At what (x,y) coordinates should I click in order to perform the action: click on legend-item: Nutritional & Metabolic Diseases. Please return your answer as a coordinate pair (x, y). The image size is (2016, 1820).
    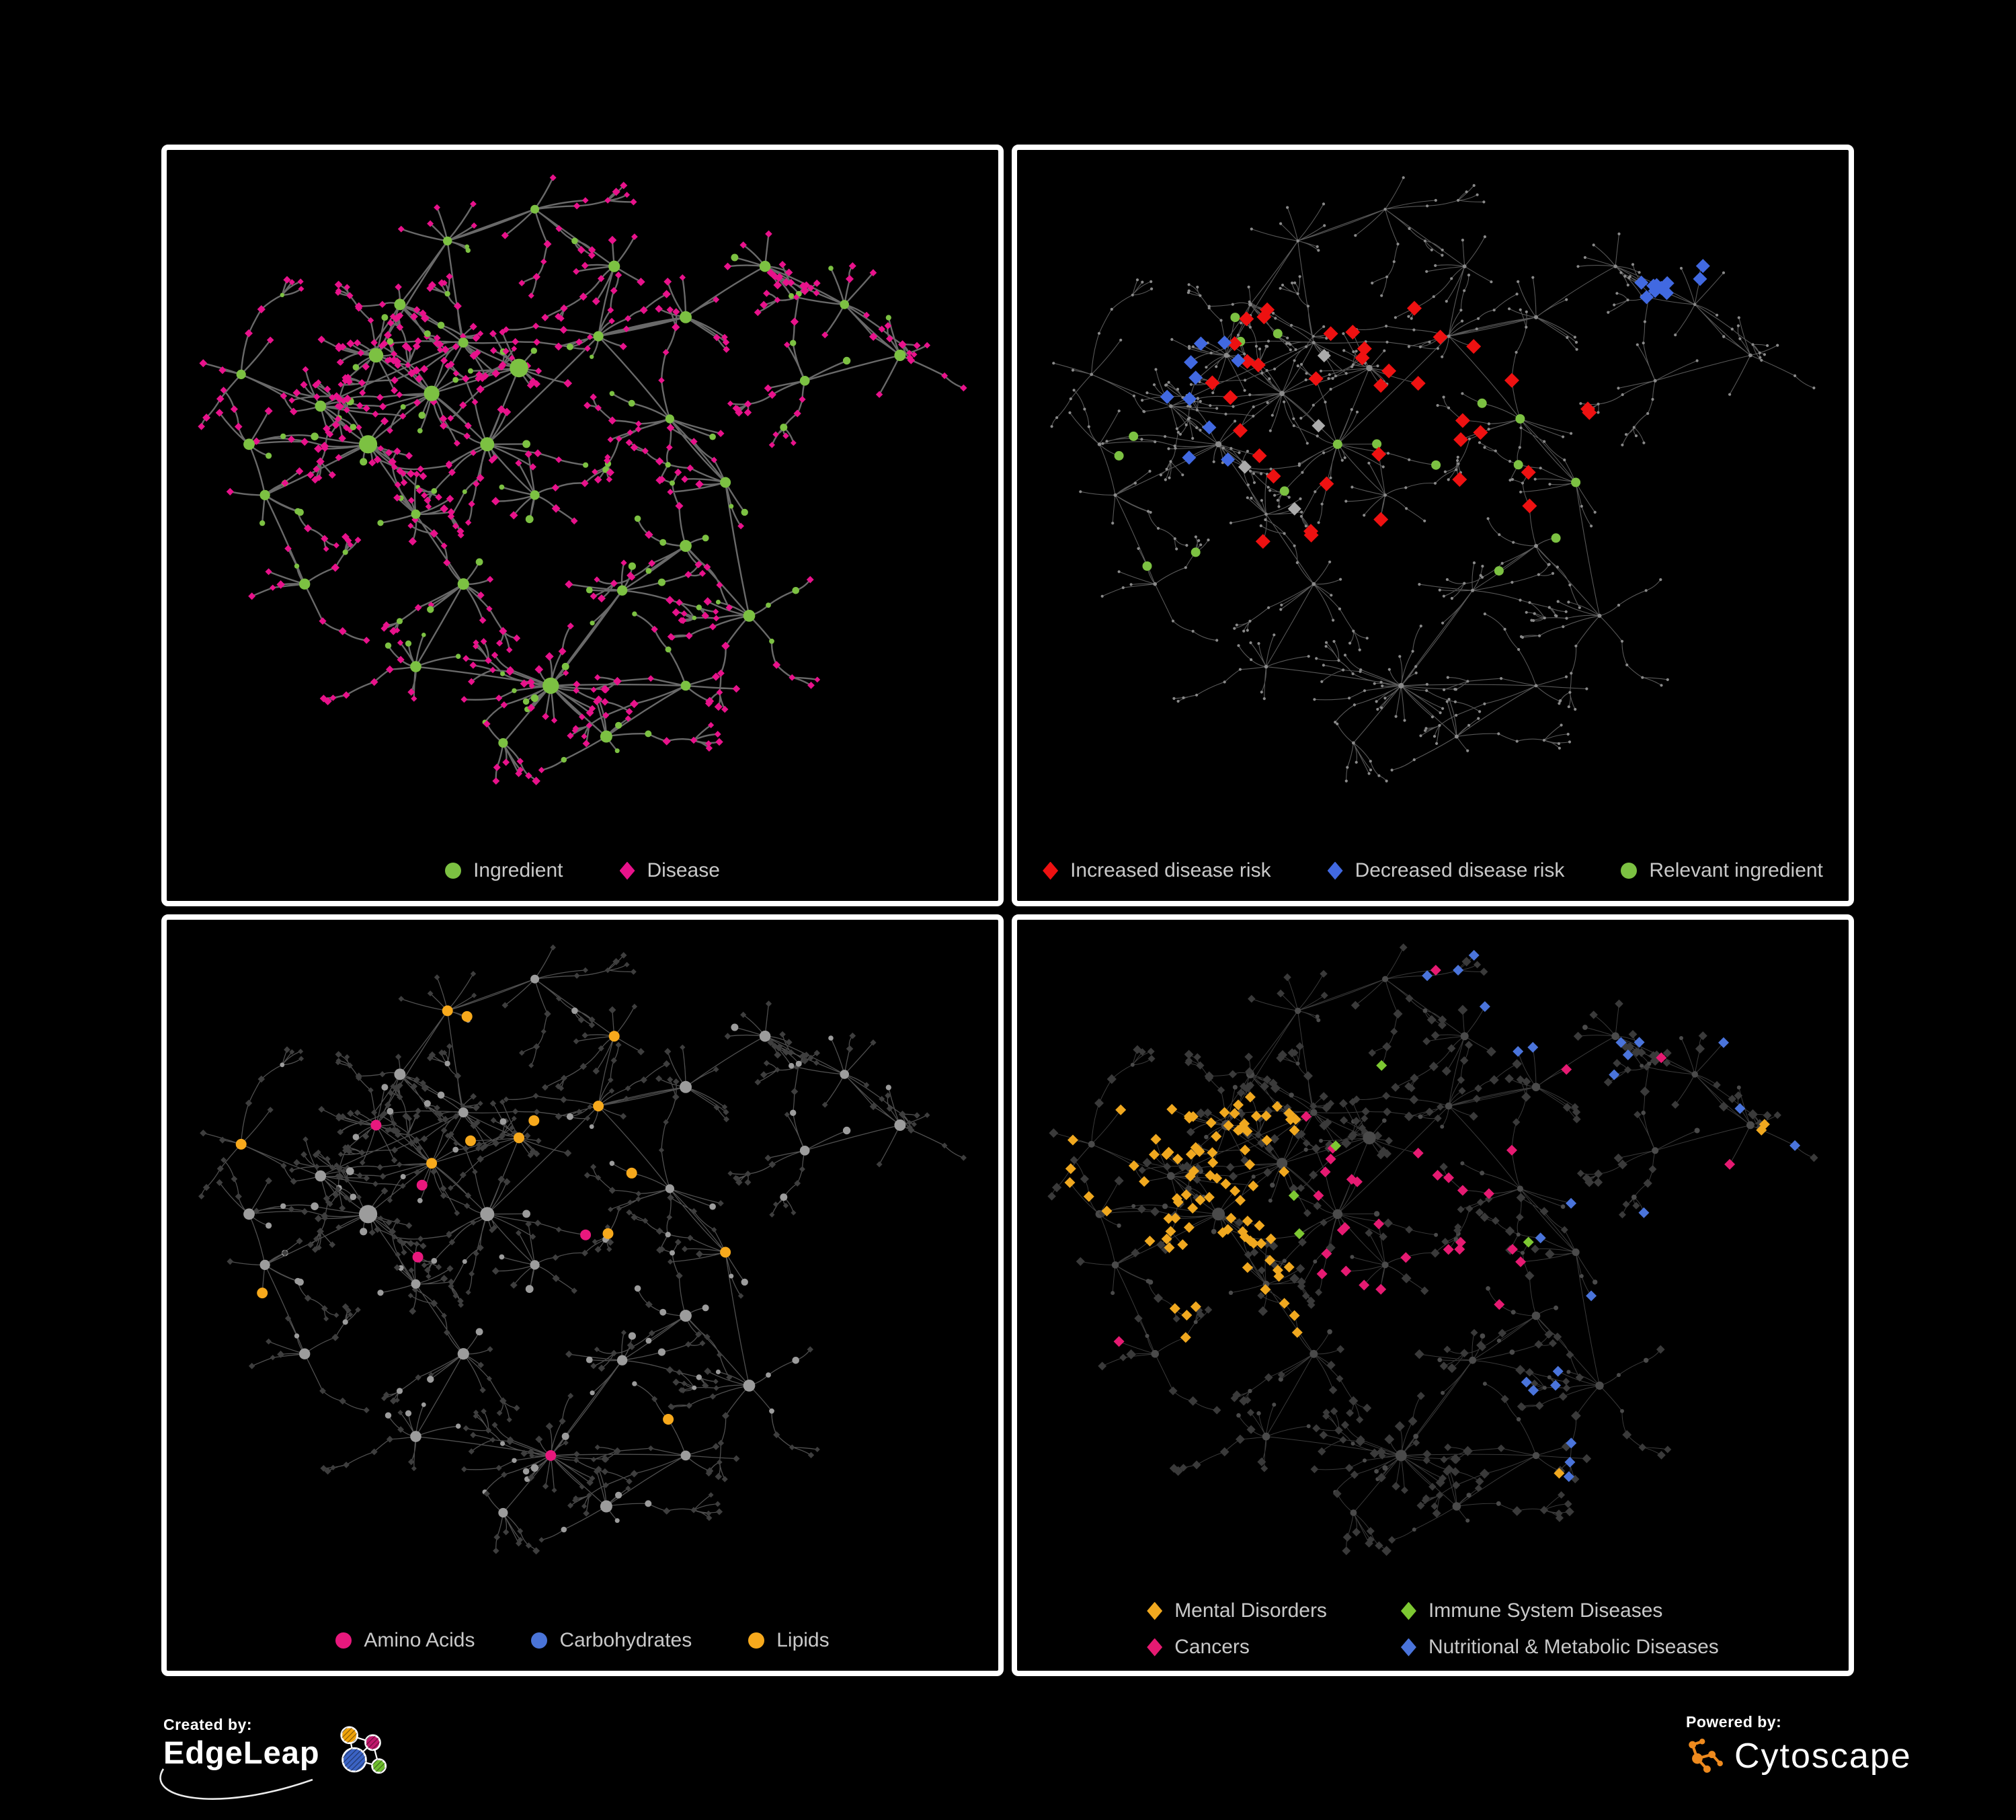
    Looking at the image, I should click on (1559, 1647).